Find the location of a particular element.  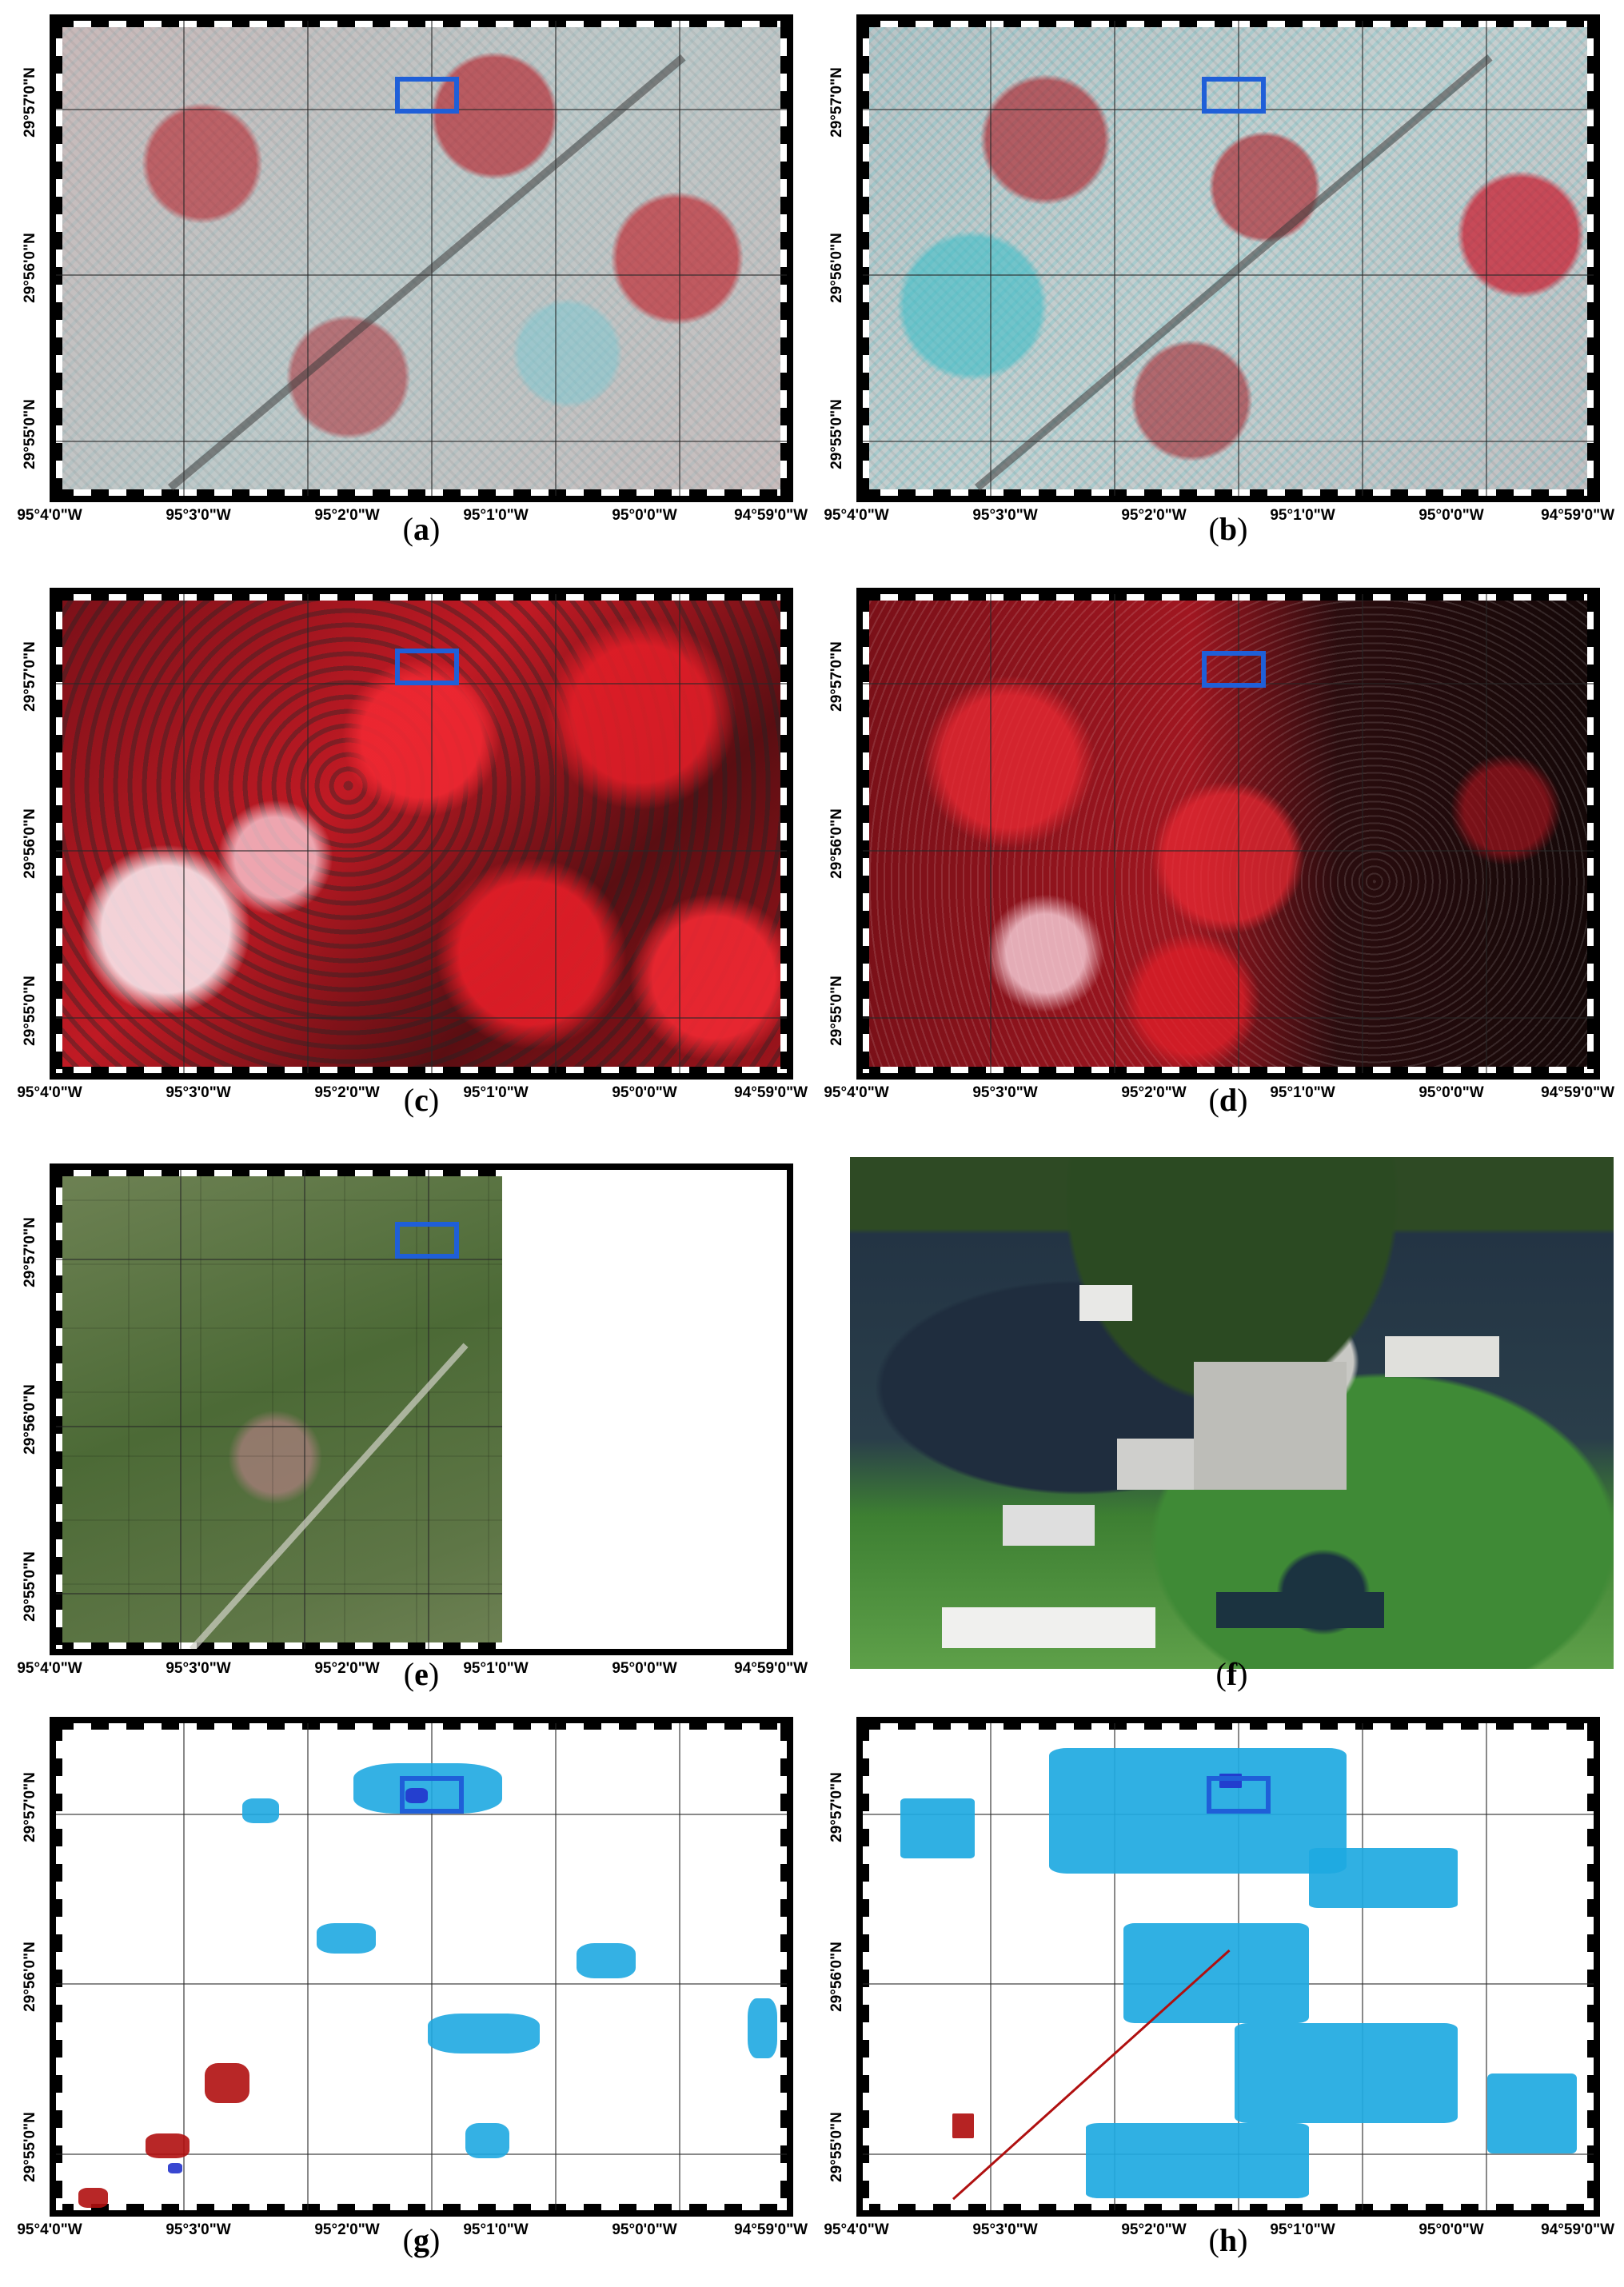

map-image-a is located at coordinates (422, 258).